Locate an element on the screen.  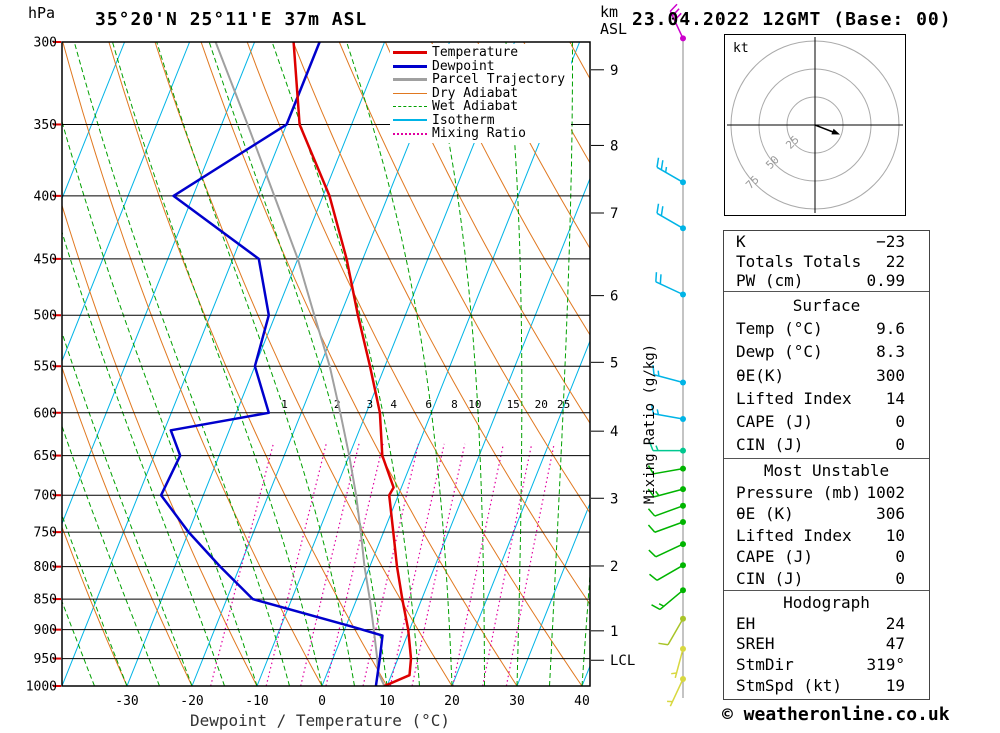
indices-section: K −23 Totals Totals 22 PW (cm) 0.99 is located at coordinates (826, 261).